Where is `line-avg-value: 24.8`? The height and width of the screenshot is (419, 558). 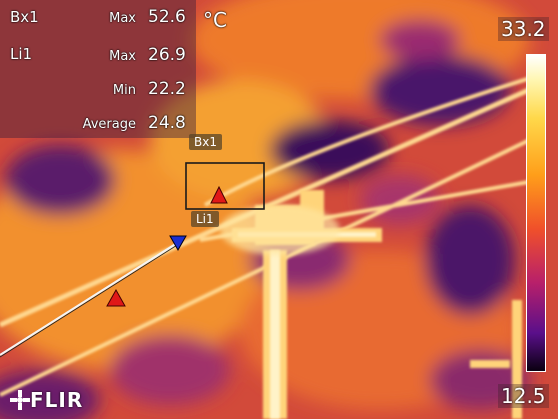 line-avg-value: 24.8 is located at coordinates (167, 123).